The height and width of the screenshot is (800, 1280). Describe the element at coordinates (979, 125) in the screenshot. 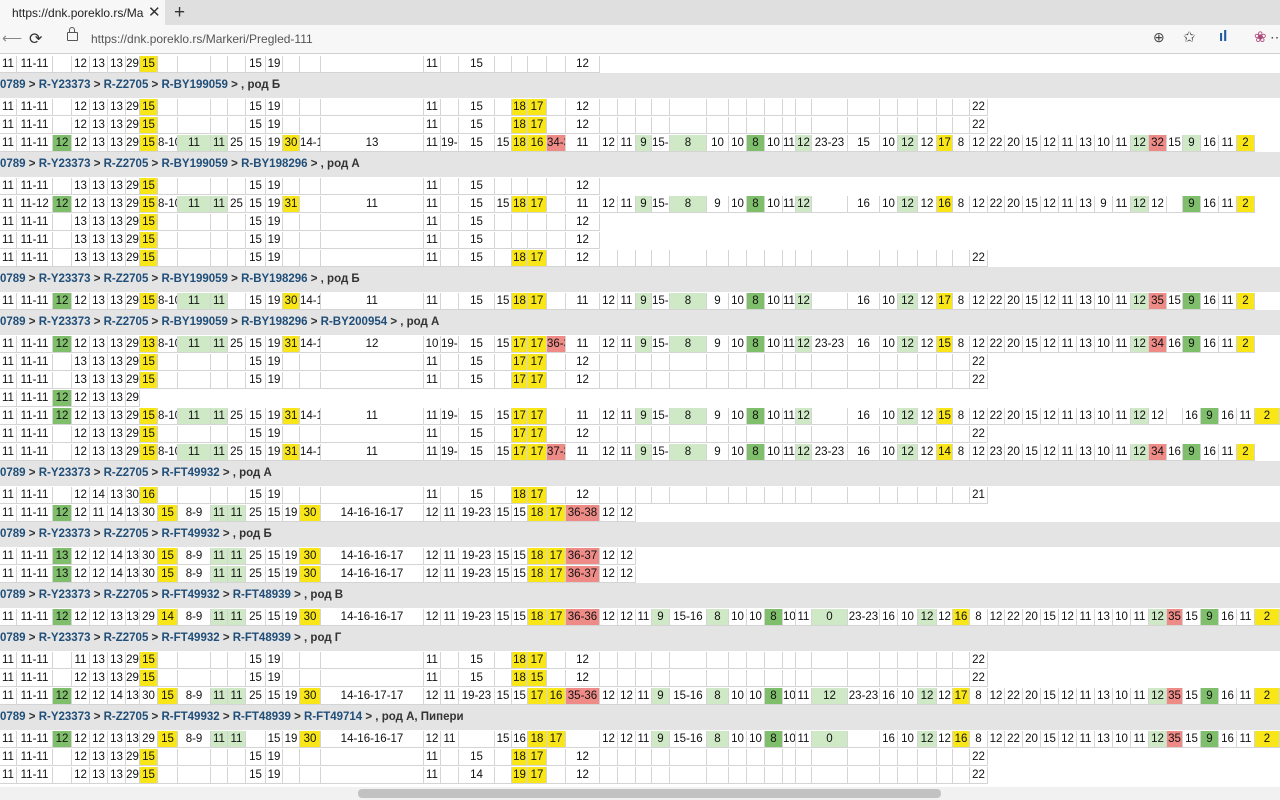

I see `marker-cell: 22` at that location.